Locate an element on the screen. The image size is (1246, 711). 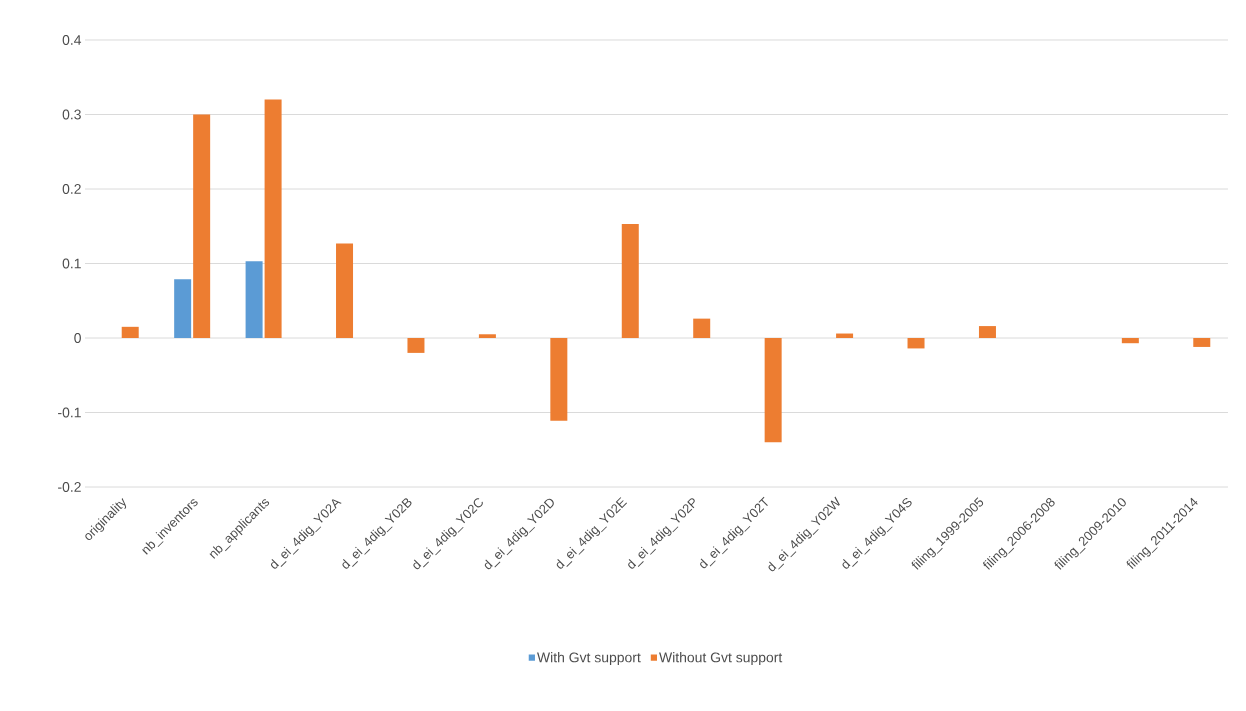
legend-label: With Gvt support is located at coordinates (589, 659).